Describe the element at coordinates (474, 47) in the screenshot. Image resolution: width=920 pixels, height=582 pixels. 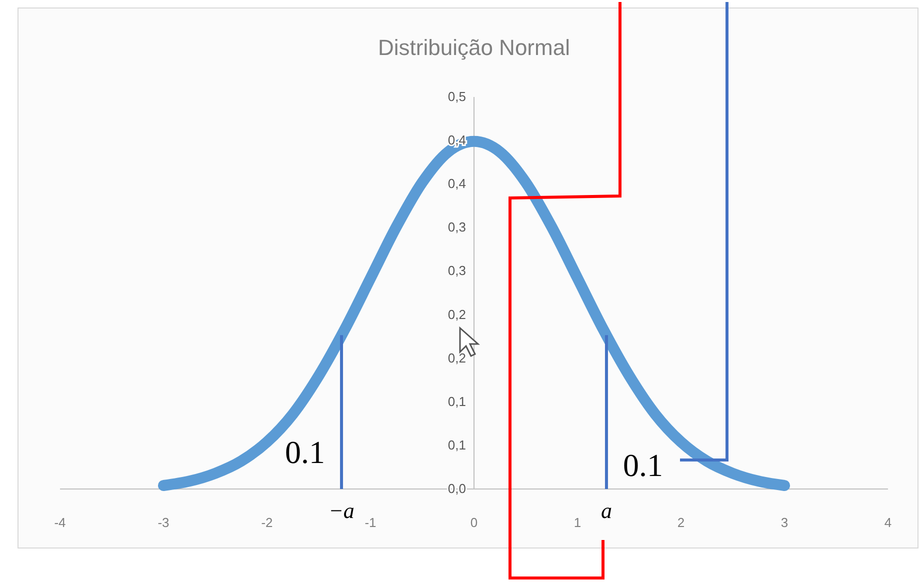
I see `chart-title: Distribuição Normal` at that location.